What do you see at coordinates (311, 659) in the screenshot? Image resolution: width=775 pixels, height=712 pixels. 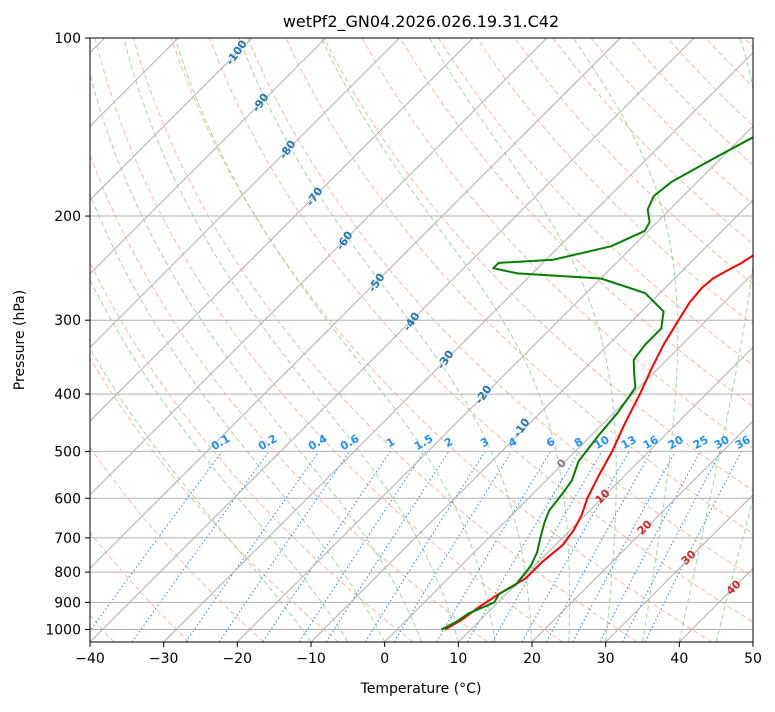 I see `x-tick-label: −10` at bounding box center [311, 659].